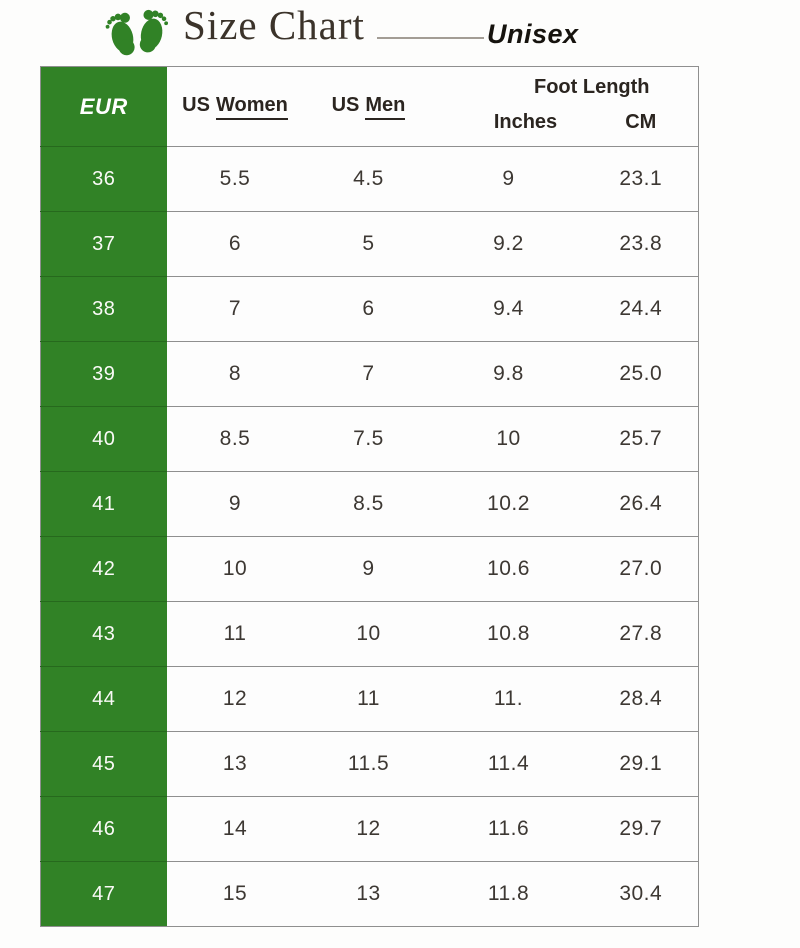  What do you see at coordinates (508, 244) in the screenshot?
I see `cell-inches: 9.2` at bounding box center [508, 244].